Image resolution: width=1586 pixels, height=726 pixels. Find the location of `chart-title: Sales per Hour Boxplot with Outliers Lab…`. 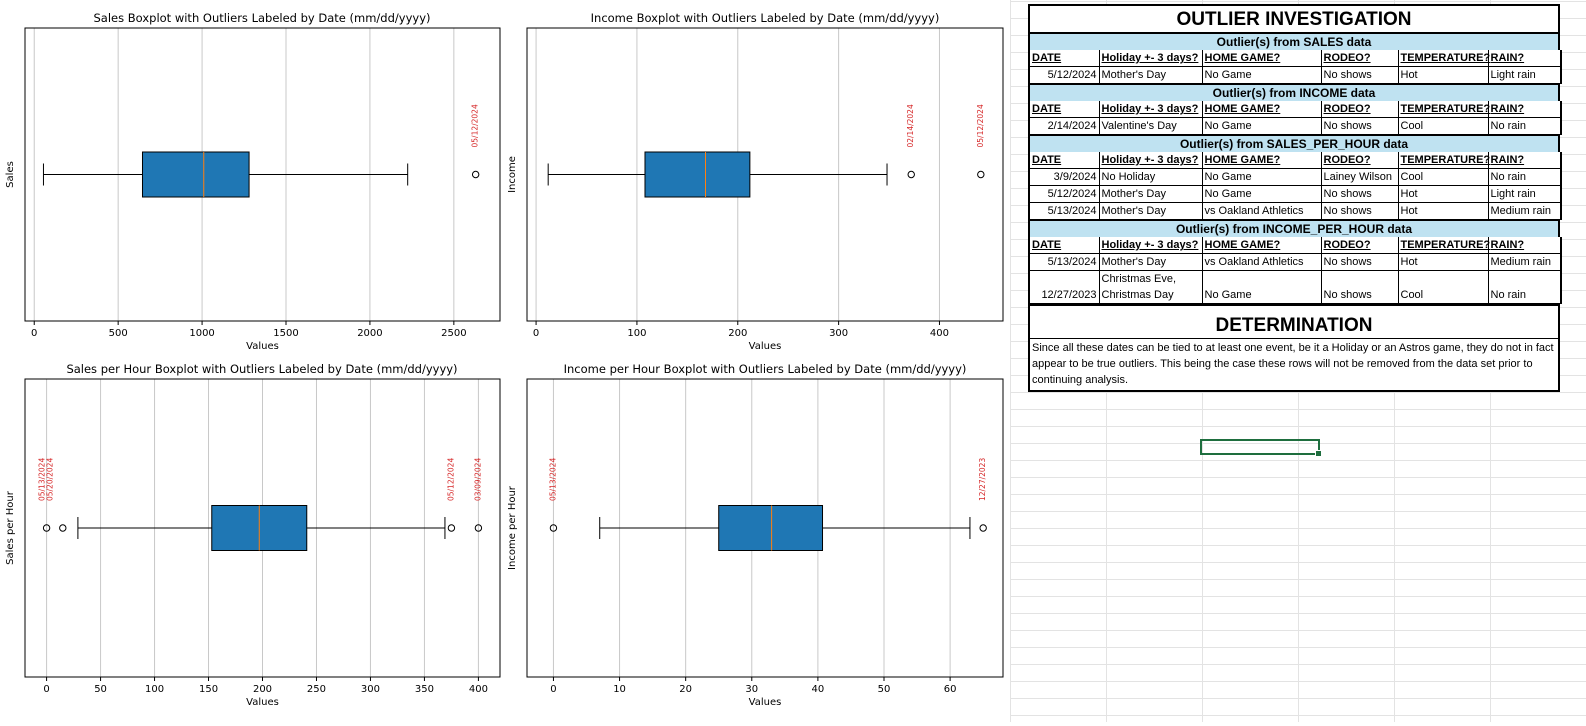

chart-title: Sales per Hour Boxplot with Outliers Lab… is located at coordinates (261, 369).